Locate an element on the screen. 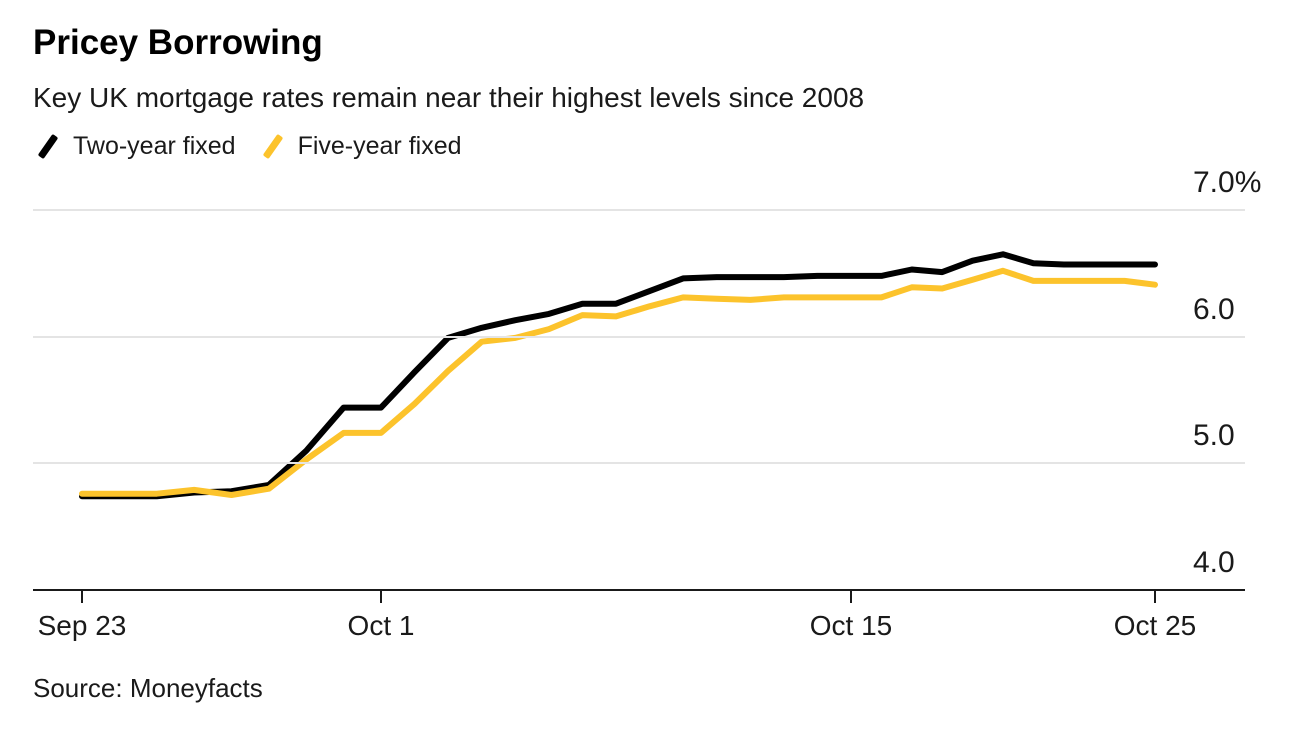 This screenshot has width=1314, height=740. legend-item-two-year-fixed: Two-year fixed is located at coordinates (134, 146).